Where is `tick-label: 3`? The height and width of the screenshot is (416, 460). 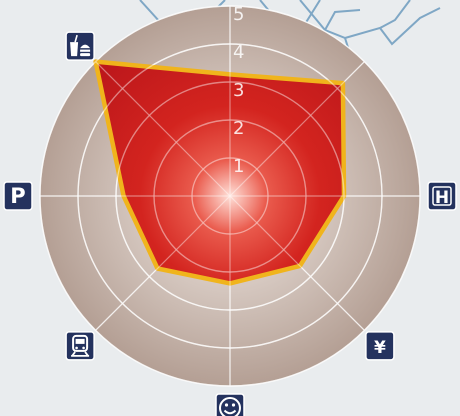 tick-label: 3 is located at coordinates (238, 90).